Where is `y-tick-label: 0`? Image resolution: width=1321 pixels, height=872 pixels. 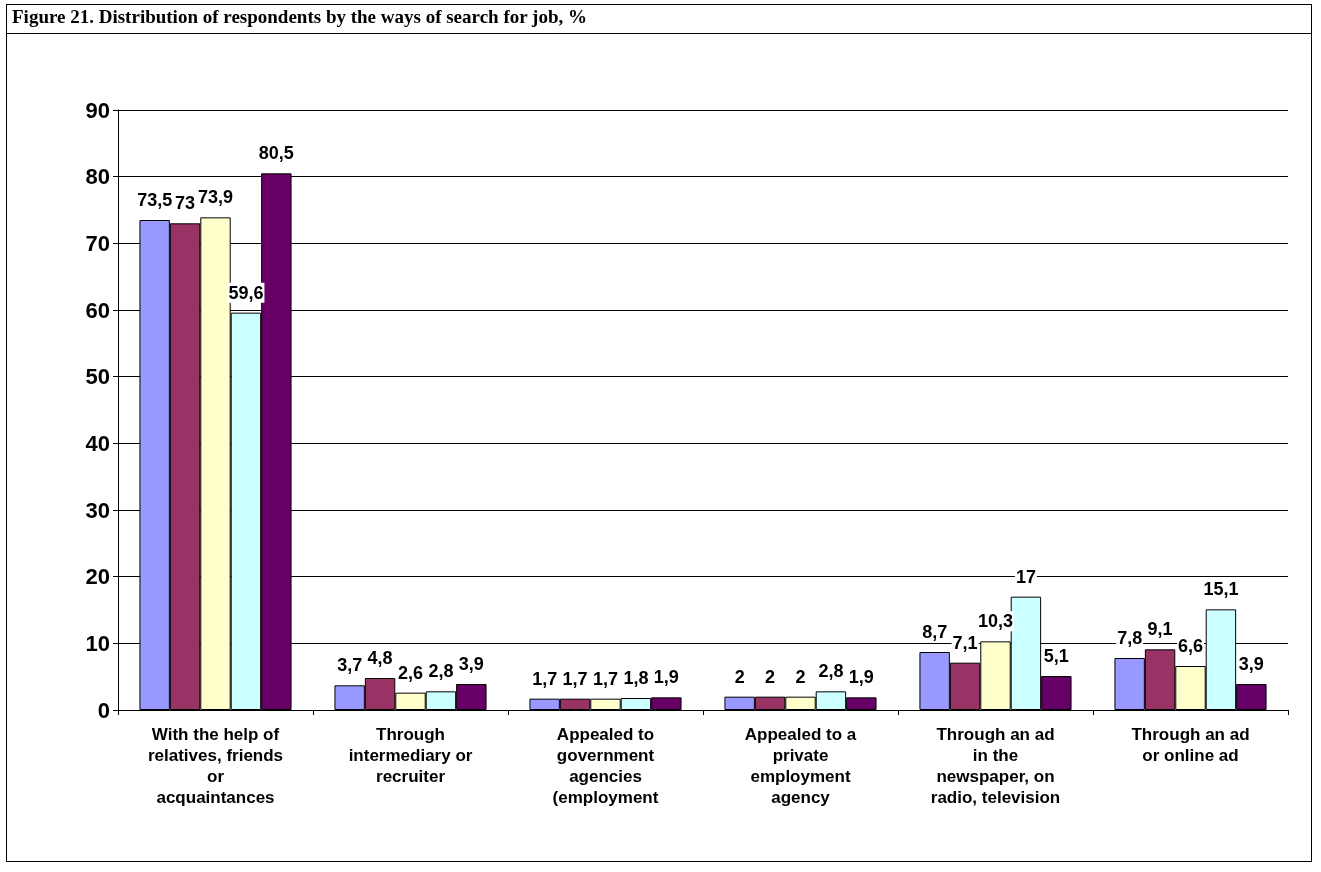 y-tick-label: 0 is located at coordinates (103, 710).